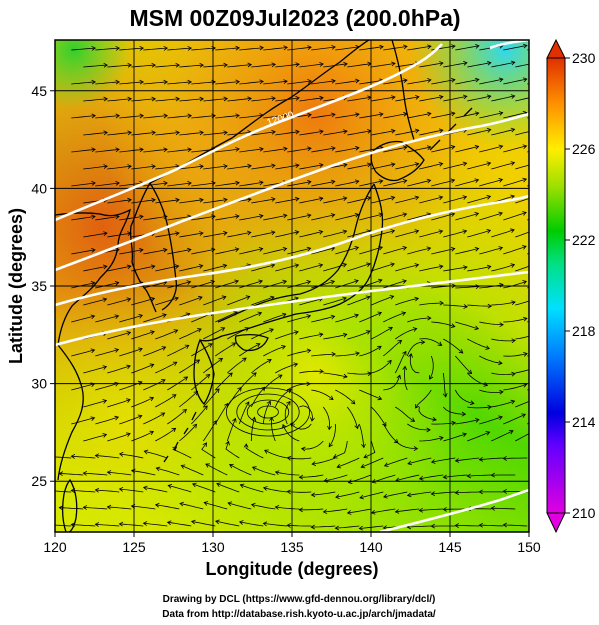 The height and width of the screenshot is (625, 599). What do you see at coordinates (584, 149) in the screenshot?
I see `colorbar-tick-label: 226` at bounding box center [584, 149].